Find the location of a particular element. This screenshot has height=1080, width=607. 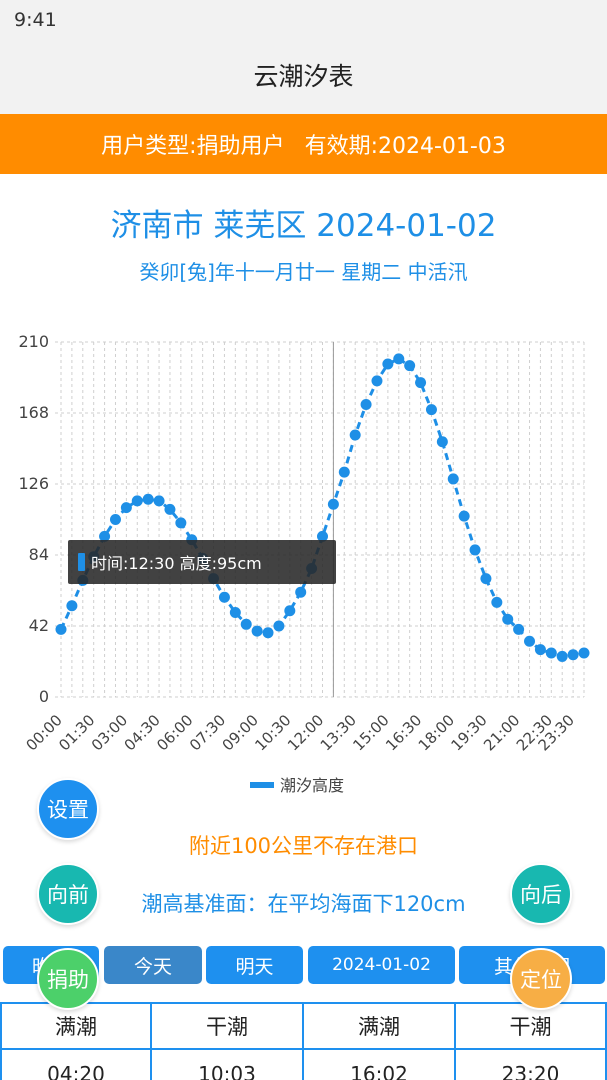

app-title-bar: 云潮汐表 is located at coordinates (303, 77).